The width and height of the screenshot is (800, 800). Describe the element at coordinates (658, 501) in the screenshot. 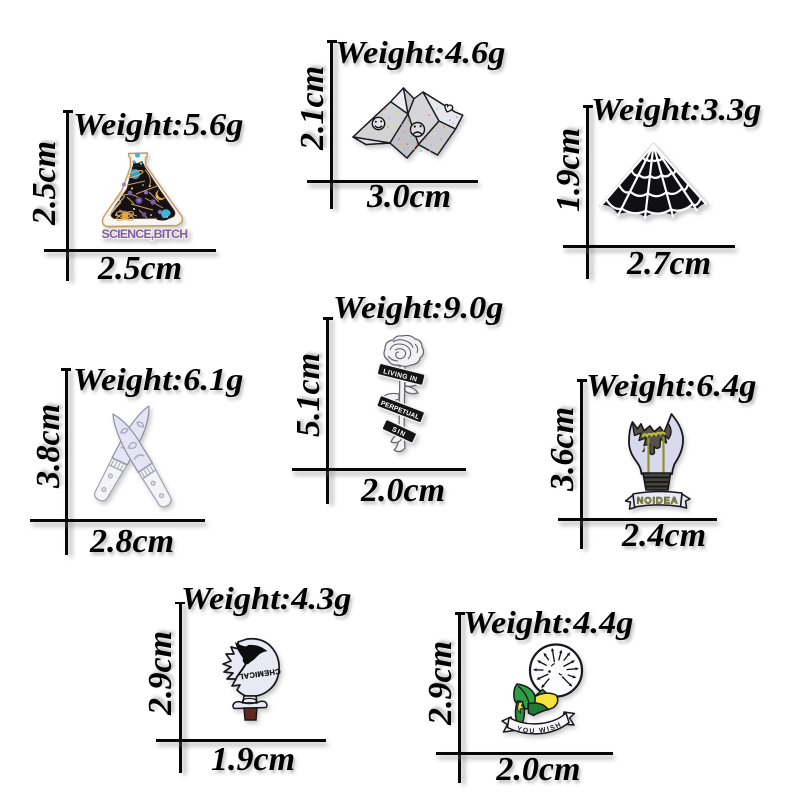

I see `svg-text: NOIDEA` at that location.